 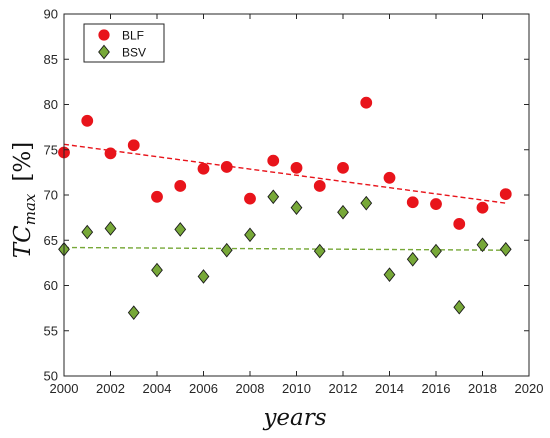 What do you see at coordinates (529, 388) in the screenshot?
I see `x-tick-label: 2020` at bounding box center [529, 388].